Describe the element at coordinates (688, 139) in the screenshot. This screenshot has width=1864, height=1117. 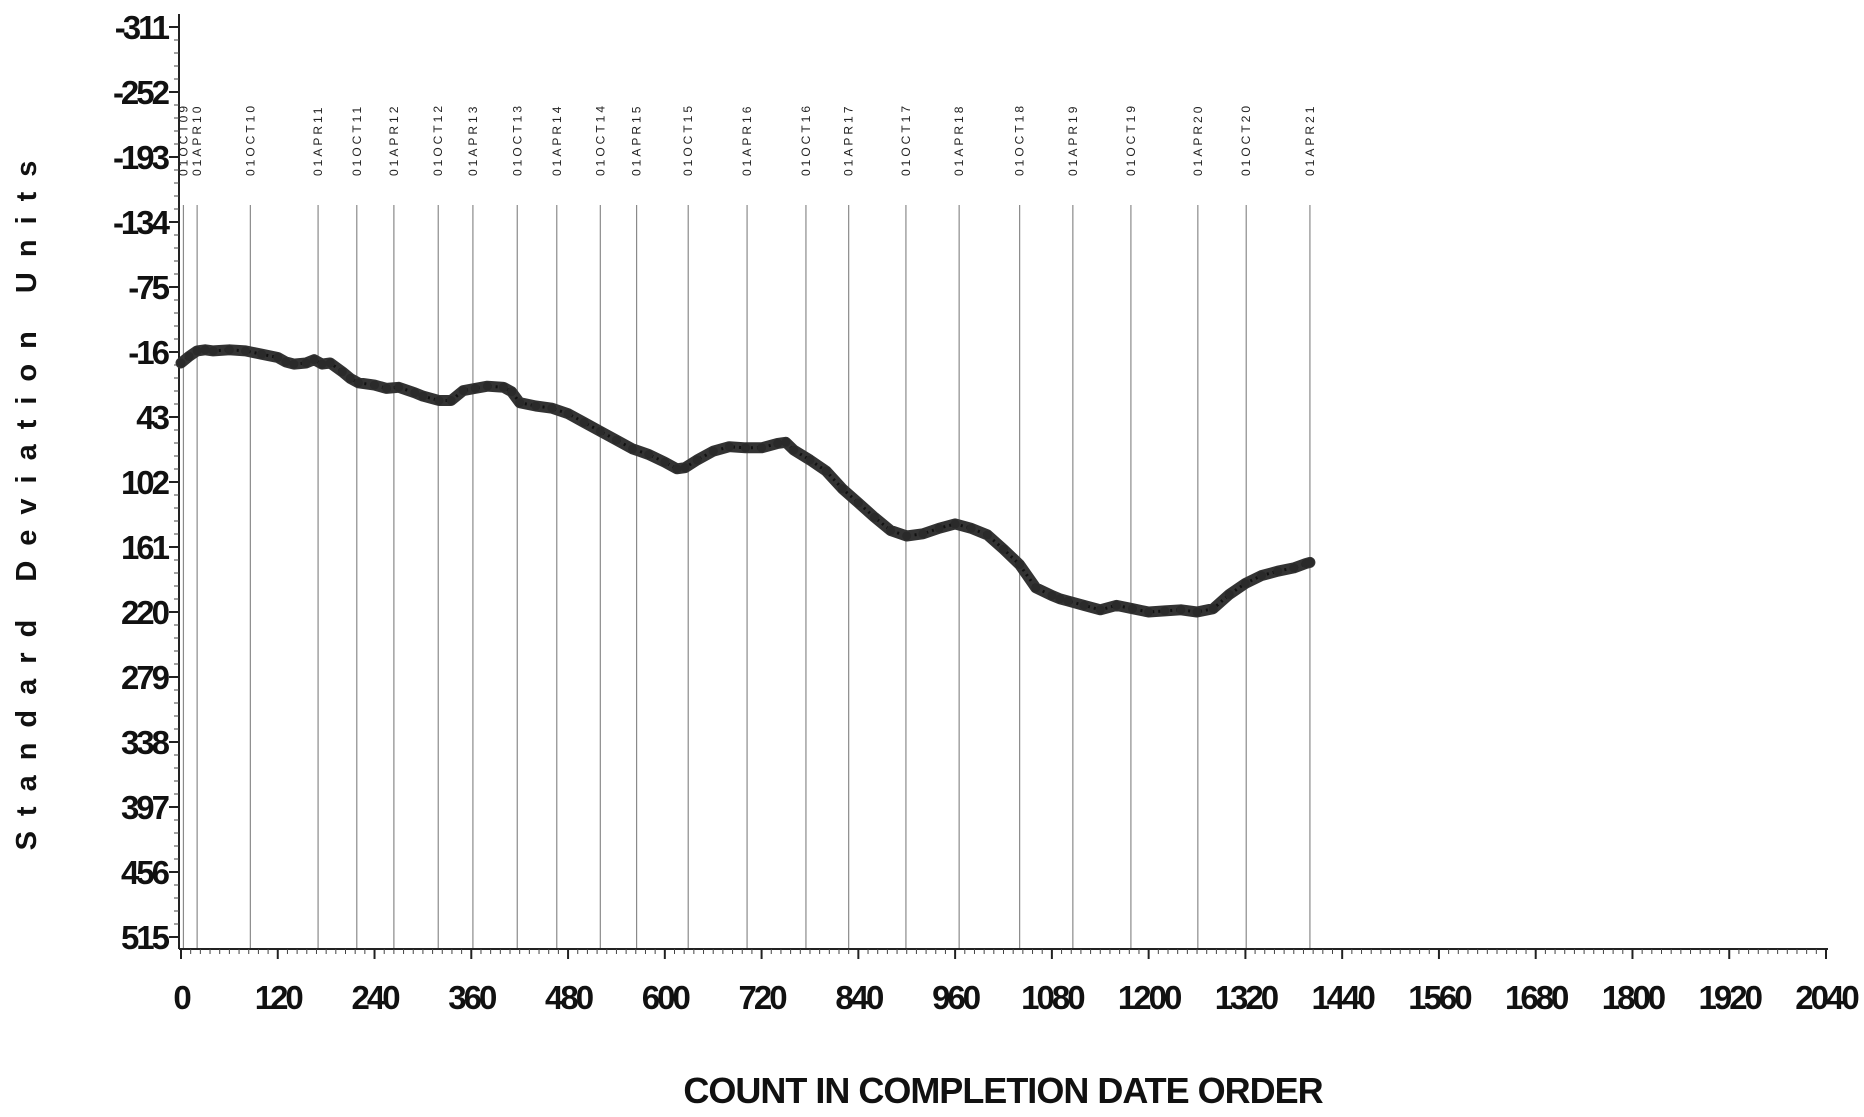
I see `reference-date-label: 01OCT15` at that location.